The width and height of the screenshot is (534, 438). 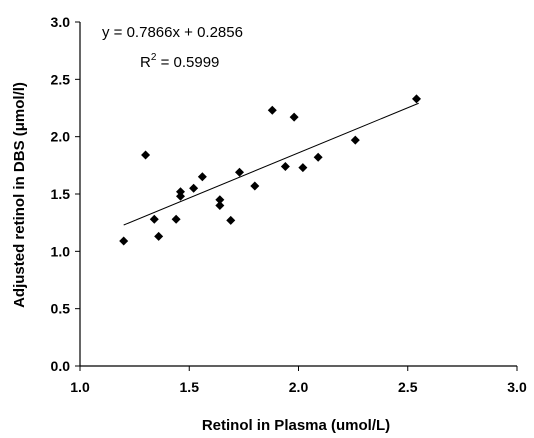 What do you see at coordinates (299, 387) in the screenshot?
I see `x-tick-label: 2.0` at bounding box center [299, 387].